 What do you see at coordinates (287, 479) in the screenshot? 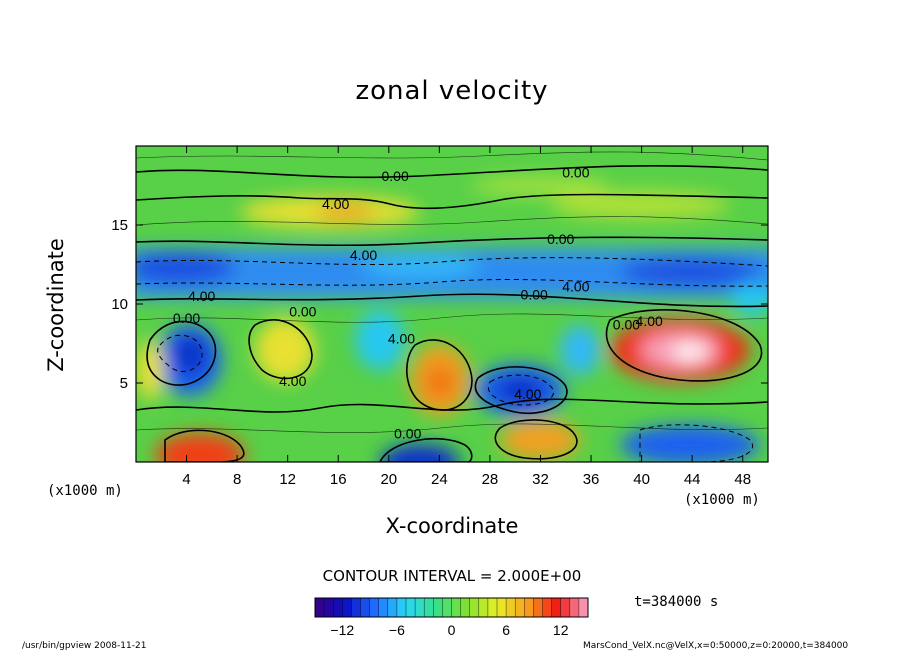
I see `x-tick-label: 12` at bounding box center [287, 479].